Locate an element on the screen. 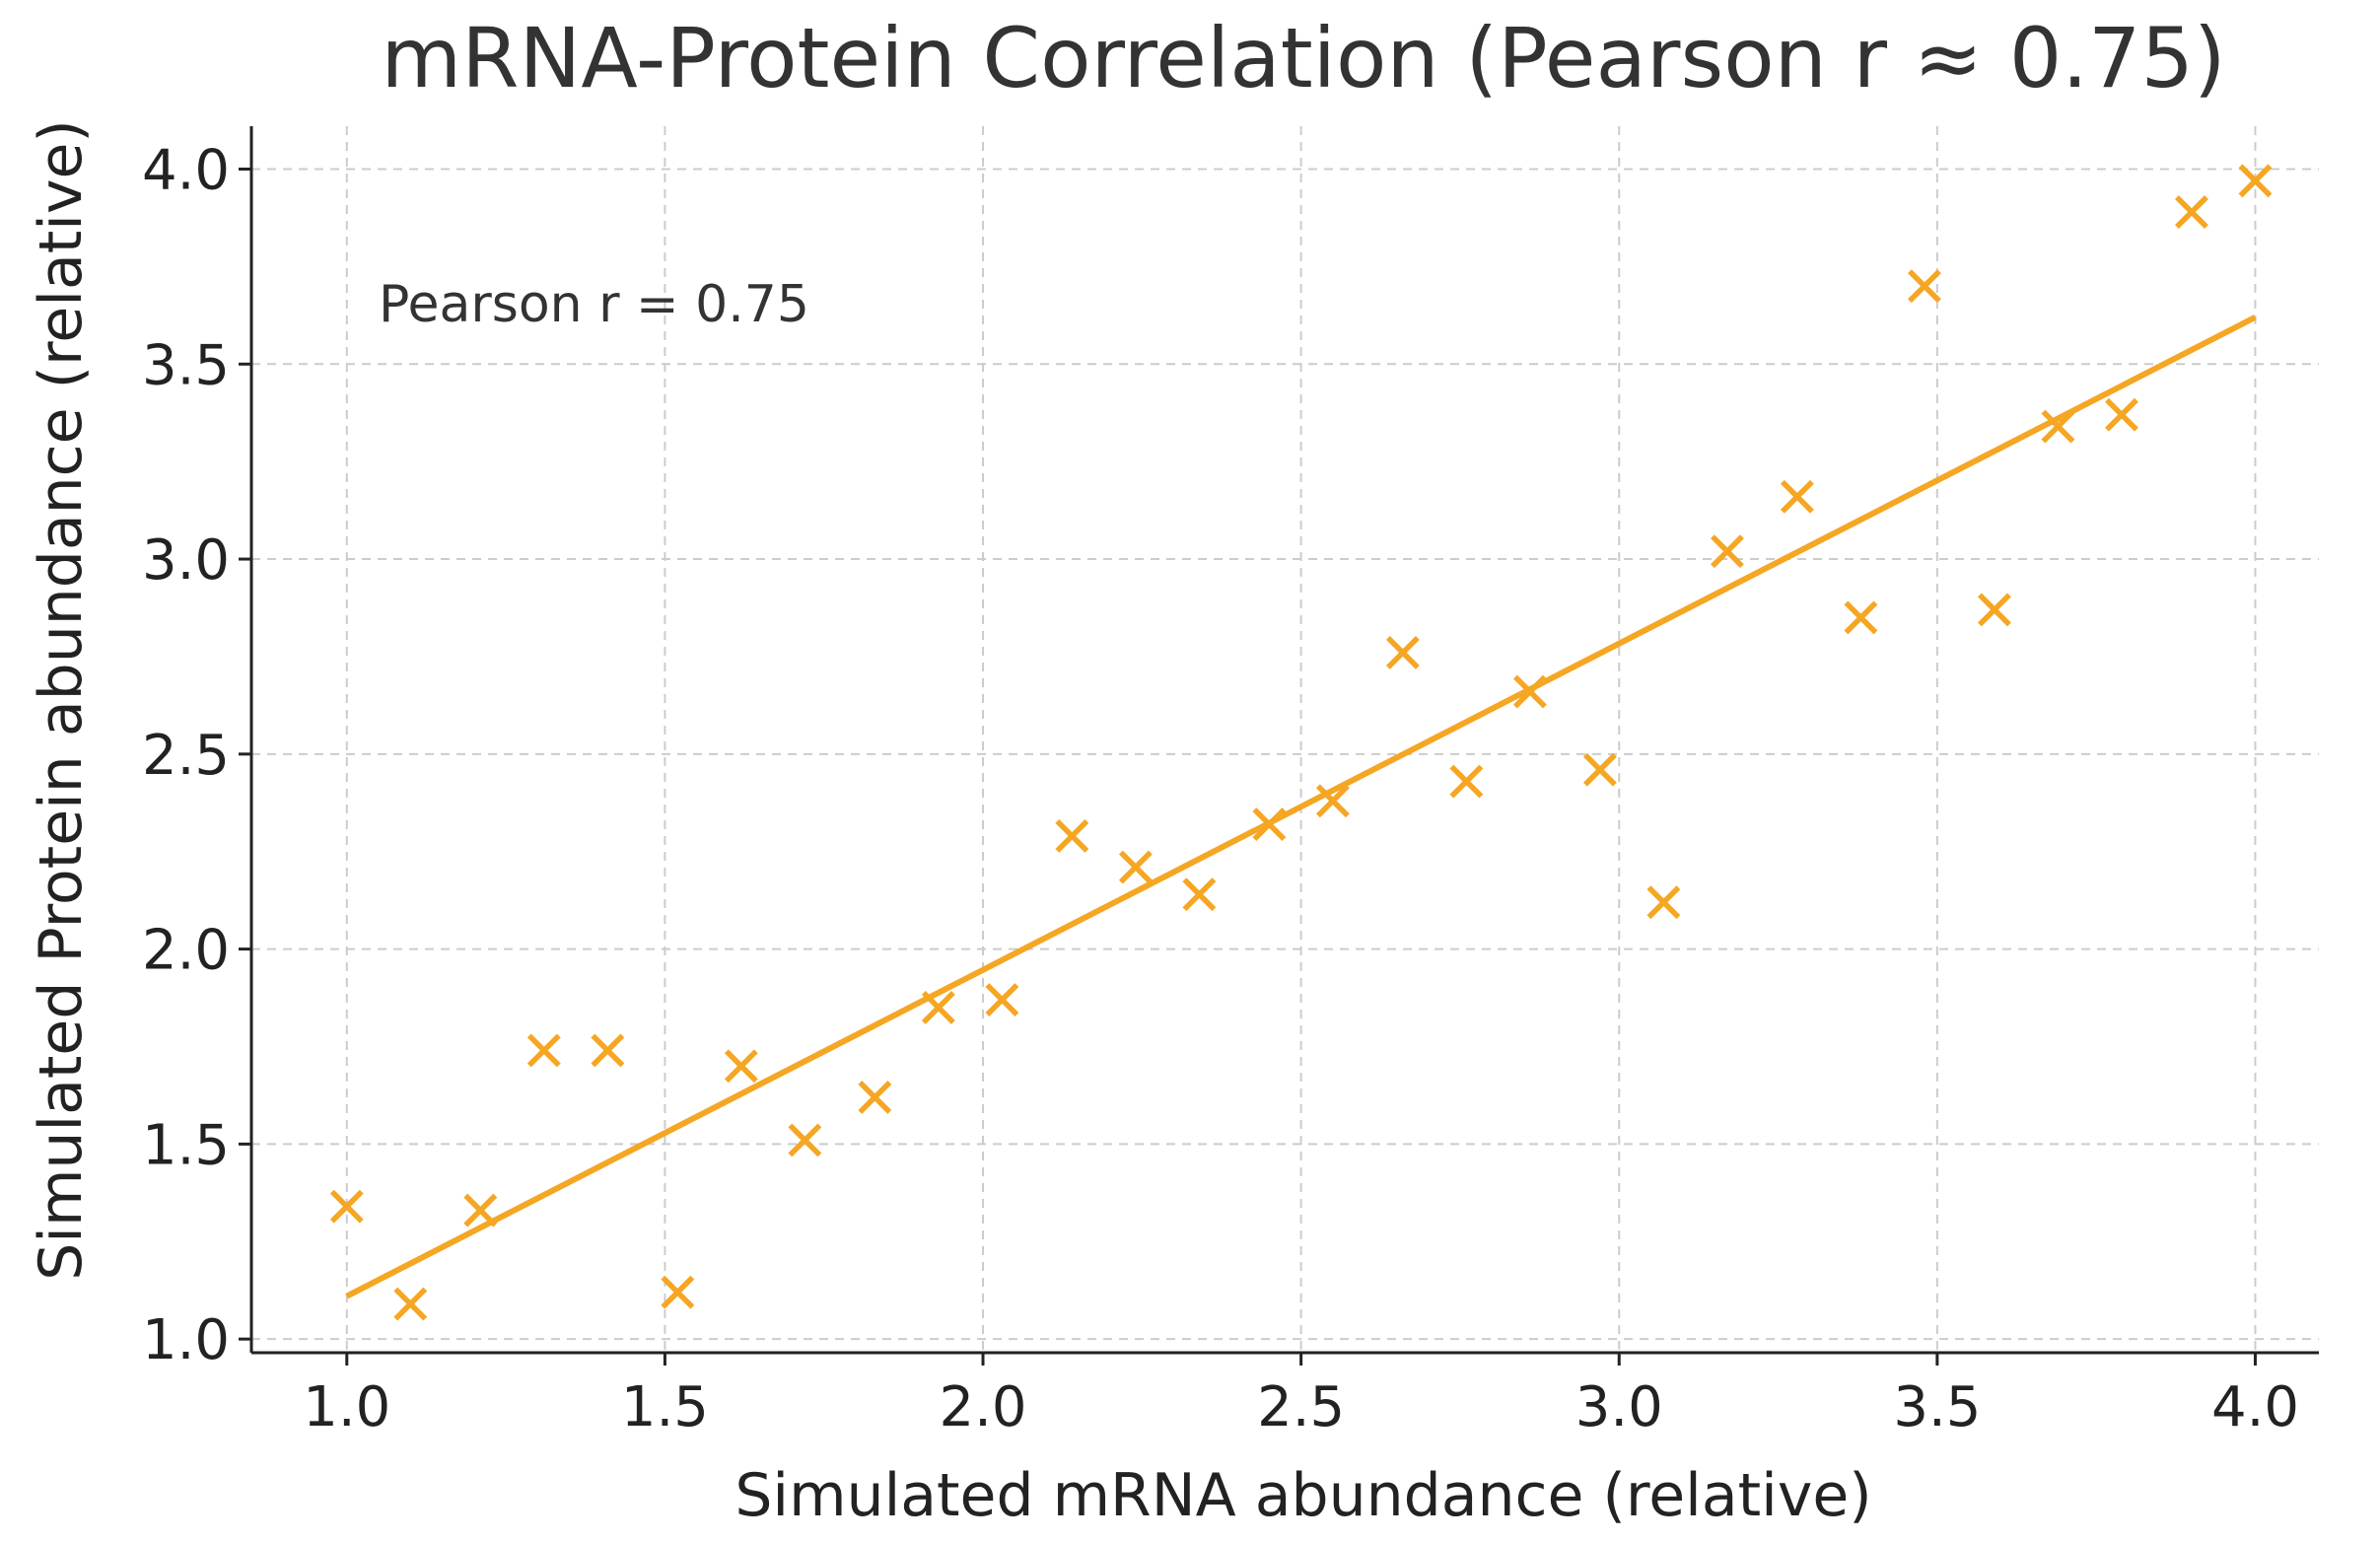  y-axis-label: Simulated Protein abundance (relative) is located at coordinates (61, 700).